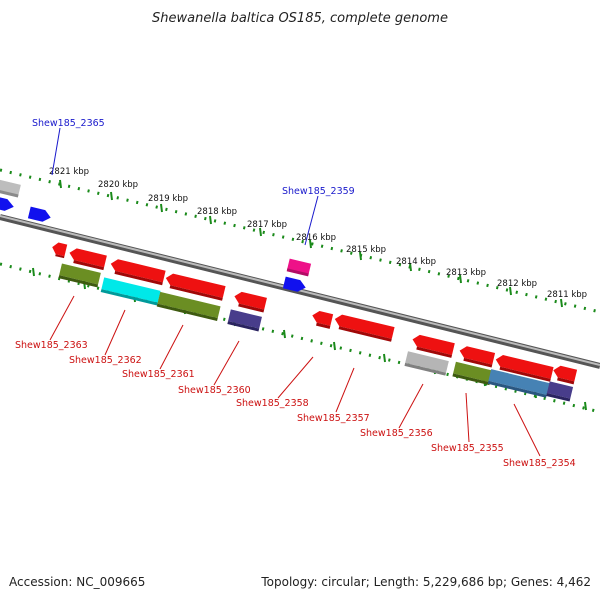 The height and width of the screenshot is (600, 600). I want to click on gene-blue-edge-left, so click(7, 203).